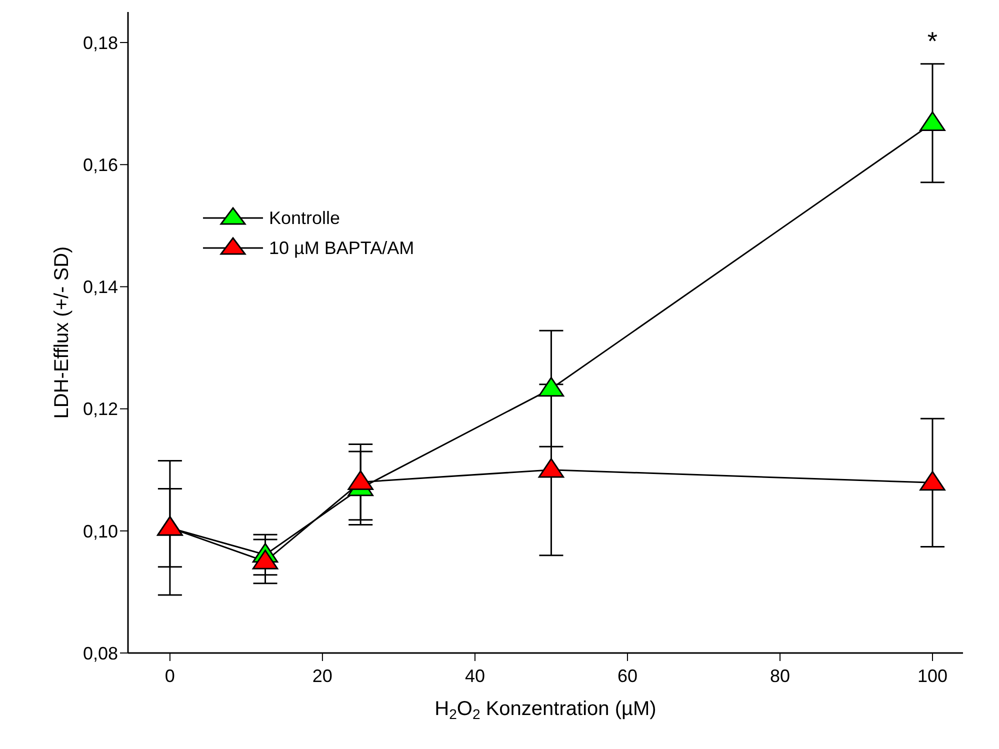 This screenshot has height=749, width=999. I want to click on y-tick-label: 0,10, so click(100, 531).